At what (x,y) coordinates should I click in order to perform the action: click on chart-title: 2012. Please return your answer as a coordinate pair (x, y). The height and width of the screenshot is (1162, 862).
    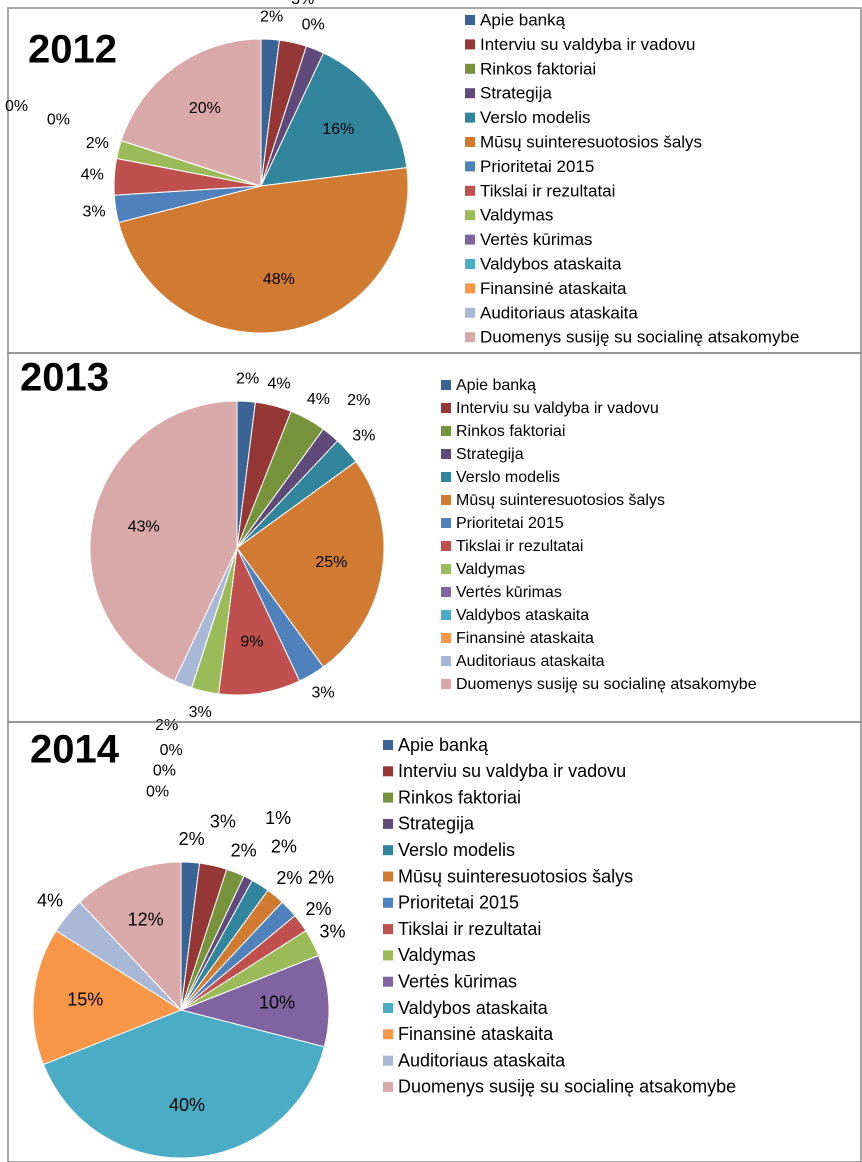
    Looking at the image, I should click on (72, 50).